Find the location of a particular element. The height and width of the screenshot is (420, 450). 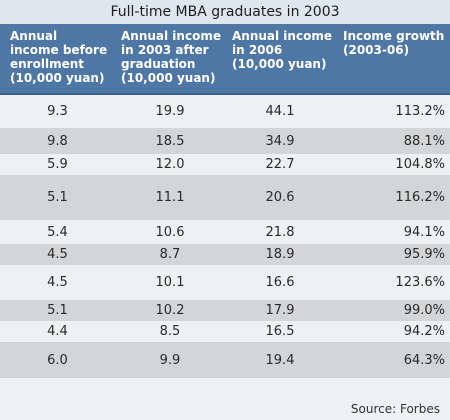

column-header-line: Income growth is located at coordinates (394, 36).